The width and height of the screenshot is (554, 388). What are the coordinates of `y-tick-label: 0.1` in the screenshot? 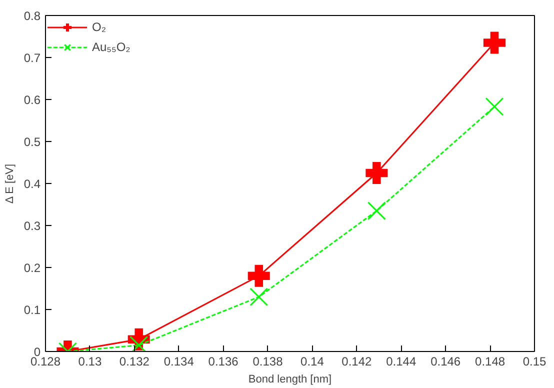 It's located at (32, 310).